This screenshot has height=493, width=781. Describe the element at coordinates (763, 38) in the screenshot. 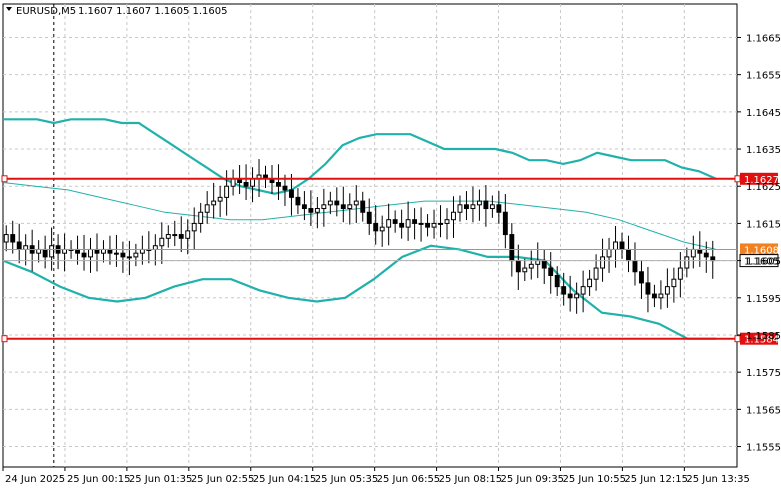

I see `y-tick-label: 1.1665` at that location.